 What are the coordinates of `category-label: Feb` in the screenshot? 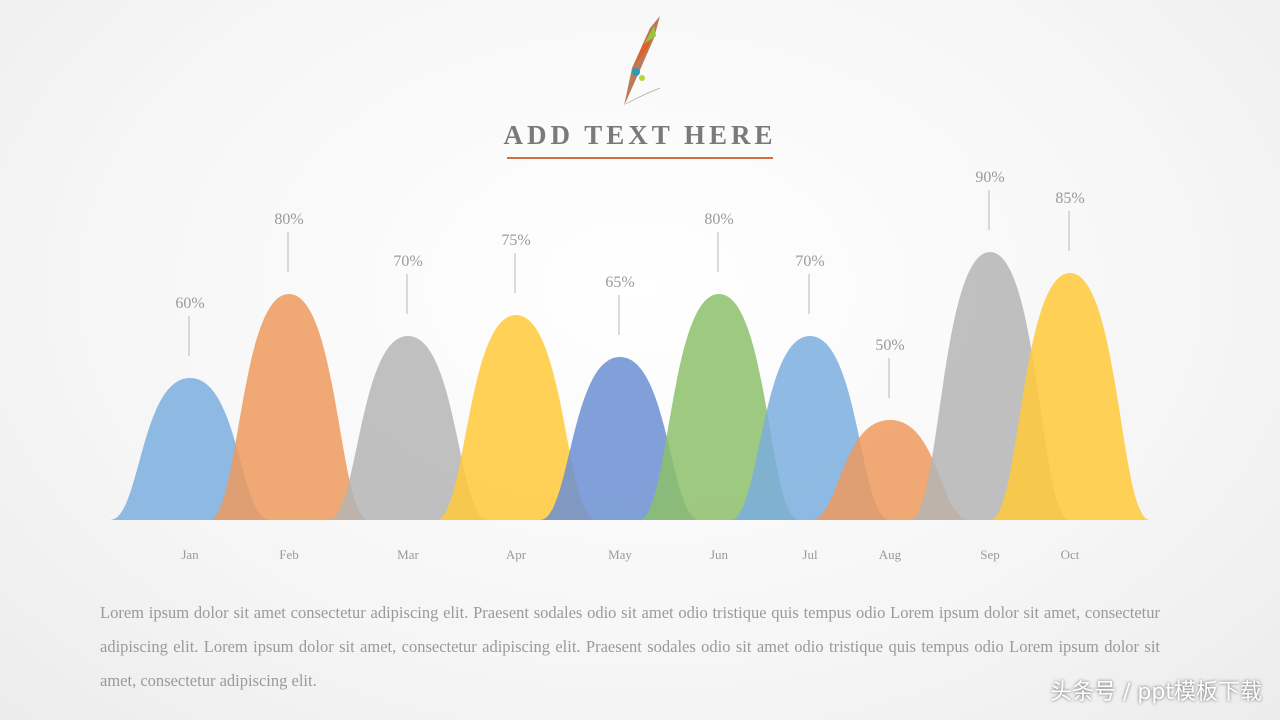 It's located at (289, 554).